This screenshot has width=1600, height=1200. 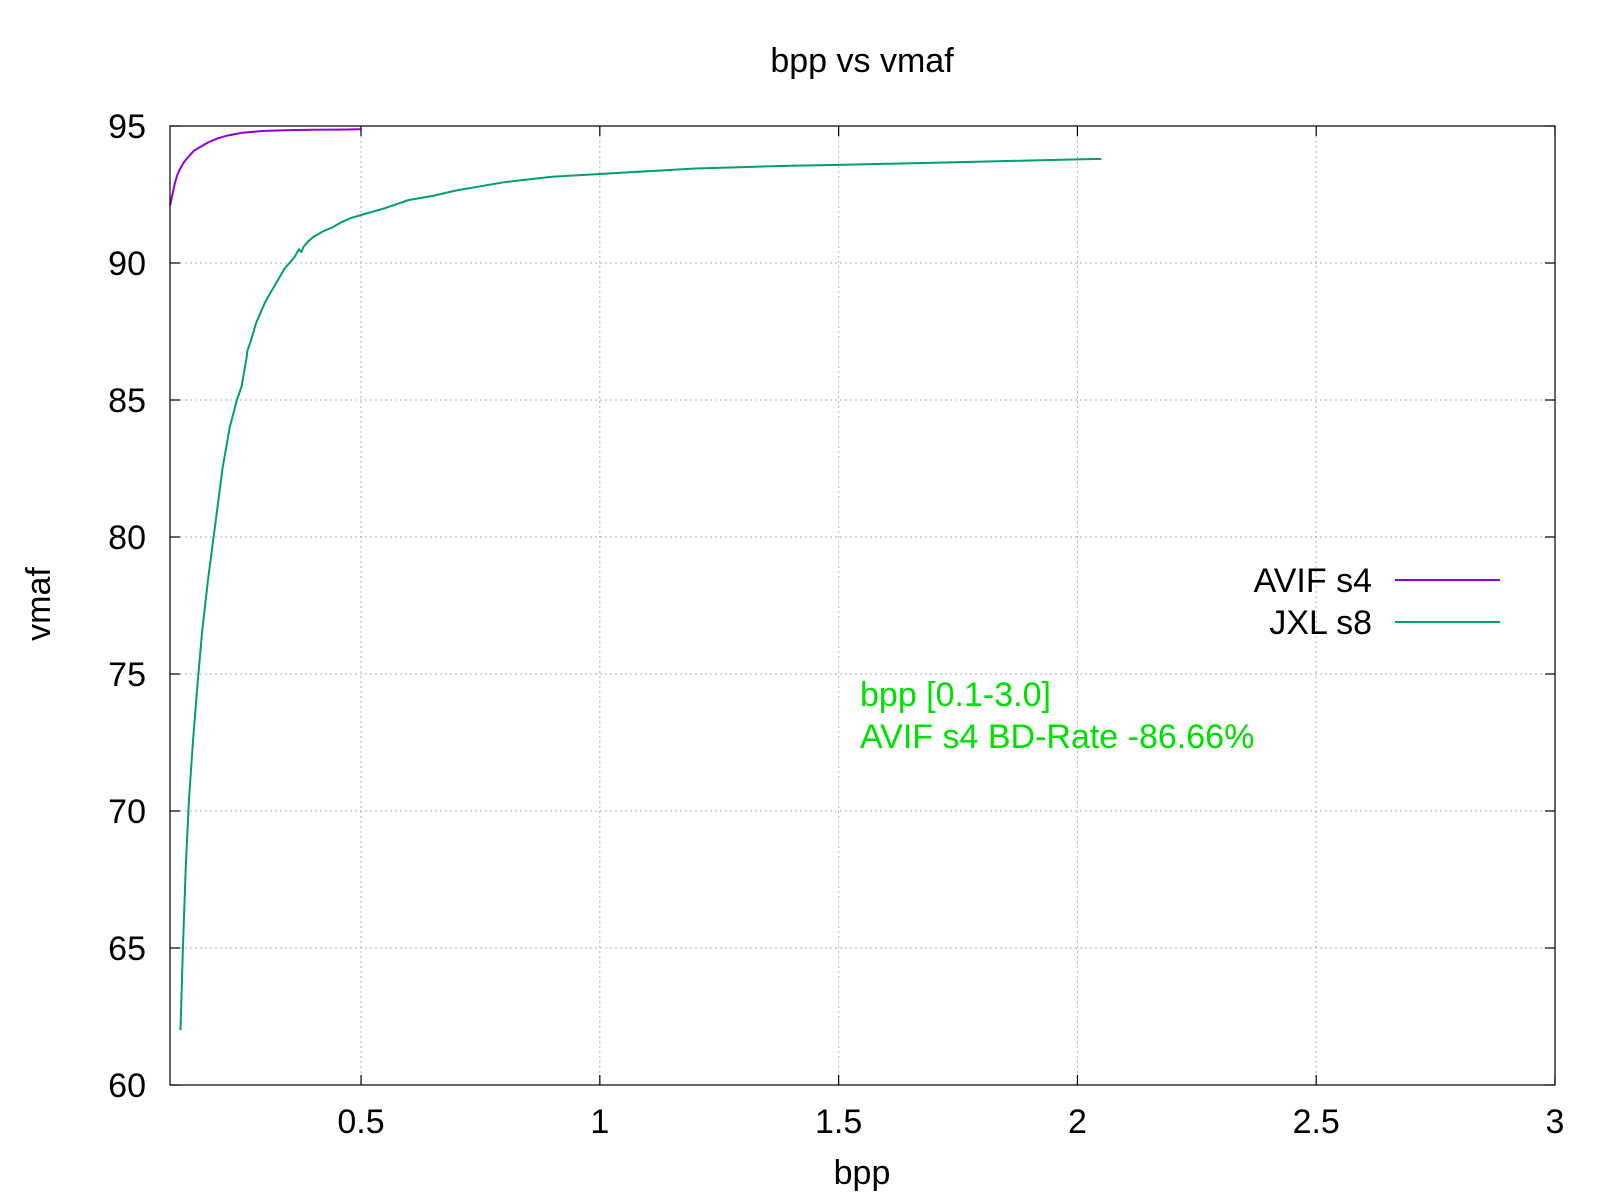 What do you see at coordinates (1313, 581) in the screenshot?
I see `legend-label: AVIF s4` at bounding box center [1313, 581].